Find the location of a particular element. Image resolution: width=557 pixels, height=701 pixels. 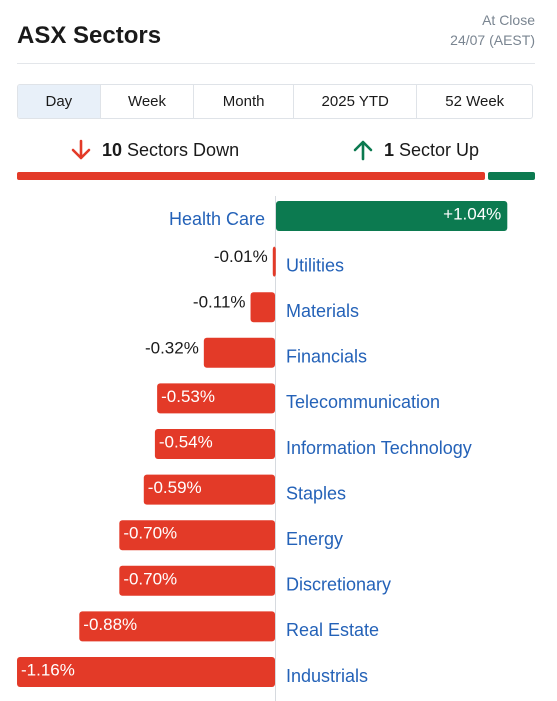

value-label: -0.53% is located at coordinates (188, 396).